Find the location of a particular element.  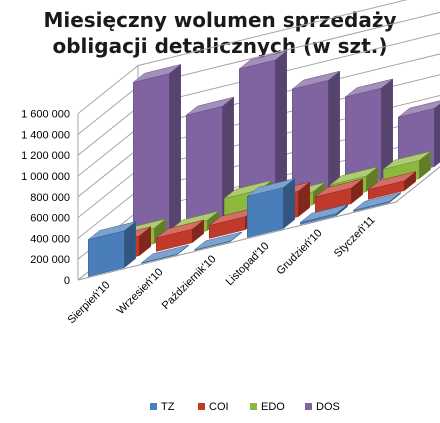

legend-item-dos: DOS is located at coordinates (322, 407).